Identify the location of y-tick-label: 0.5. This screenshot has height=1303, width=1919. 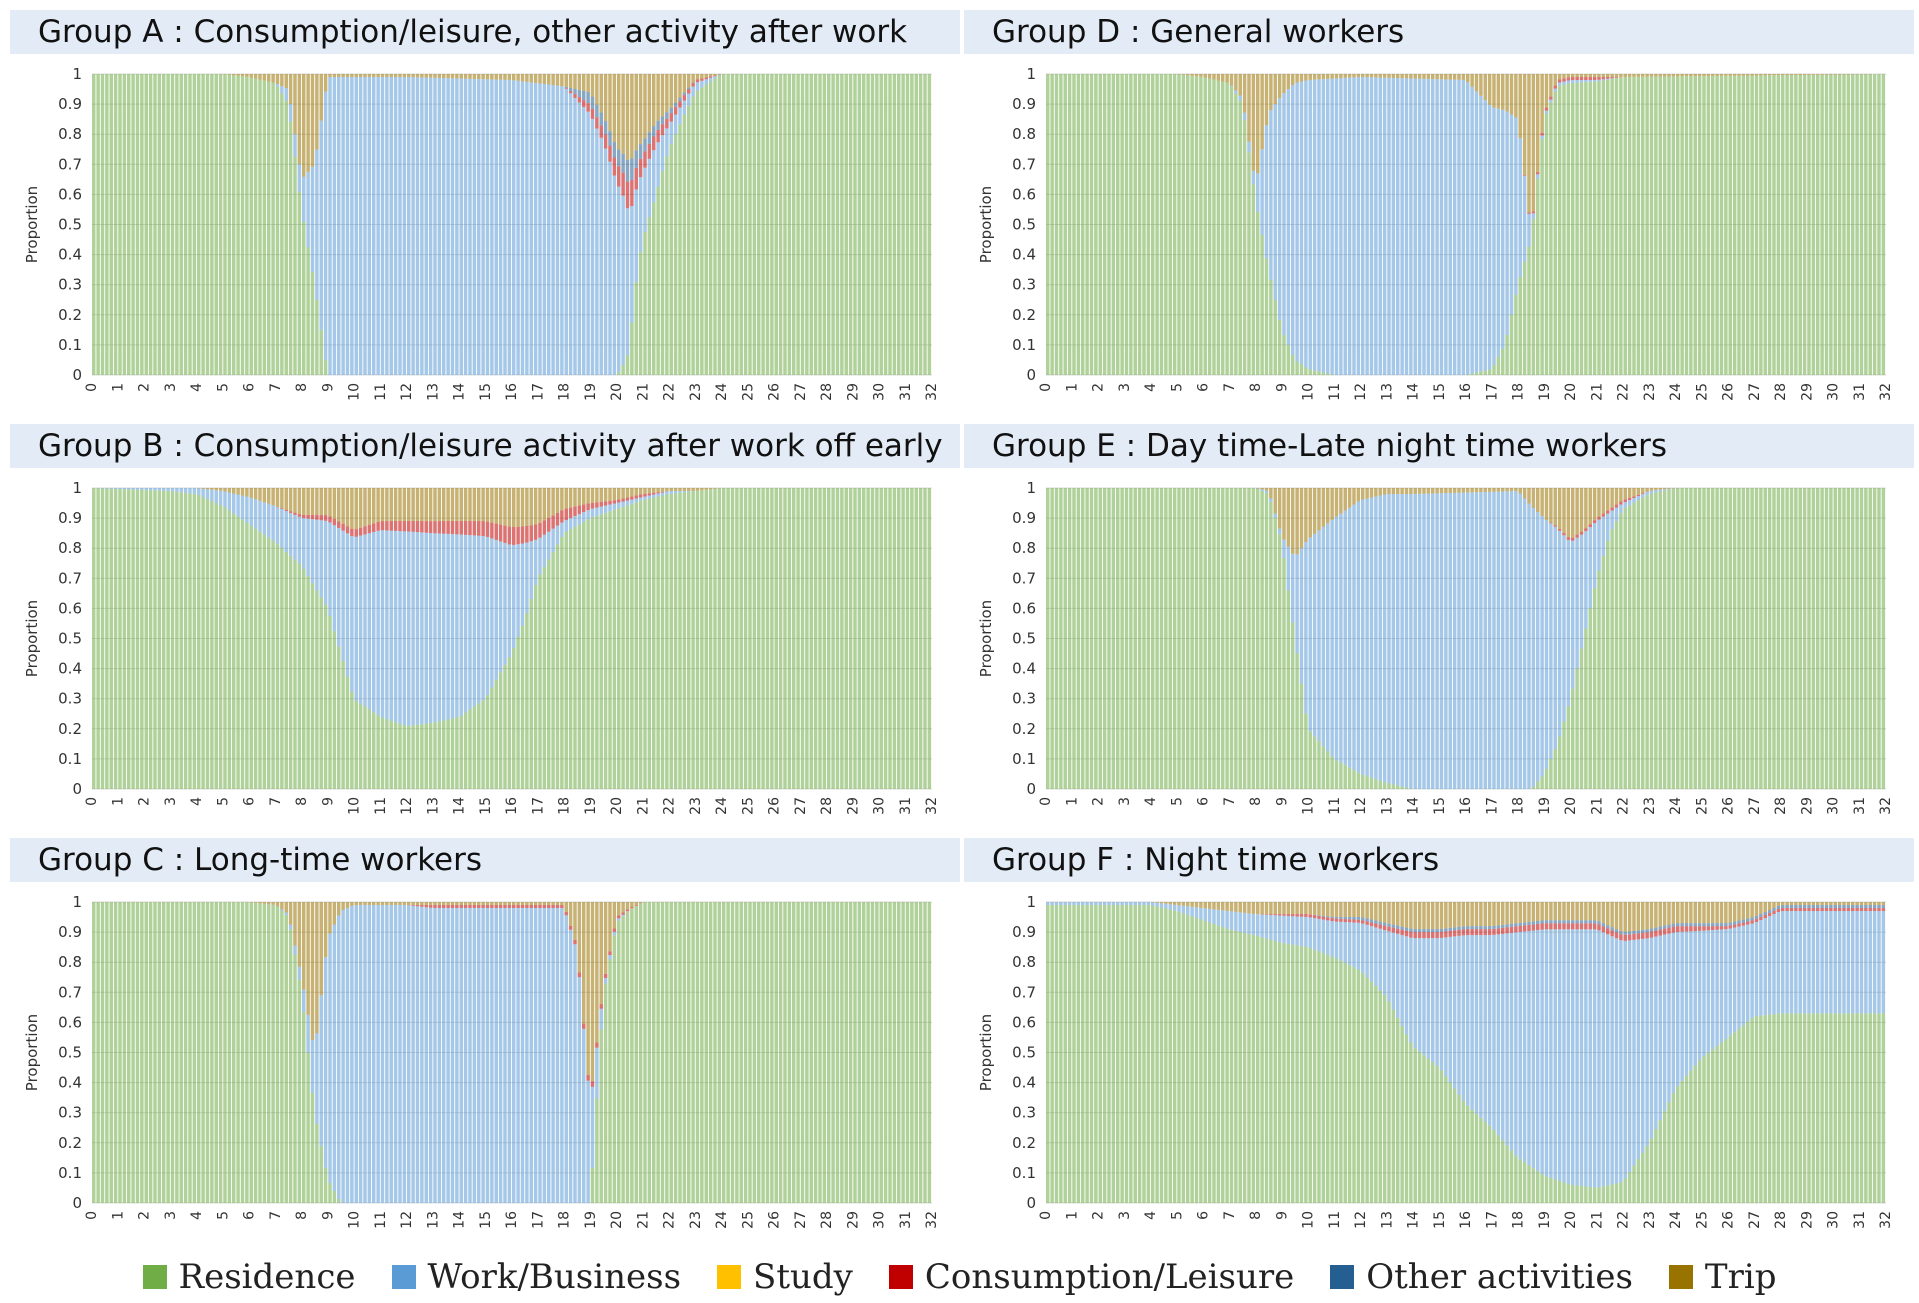
(70, 225).